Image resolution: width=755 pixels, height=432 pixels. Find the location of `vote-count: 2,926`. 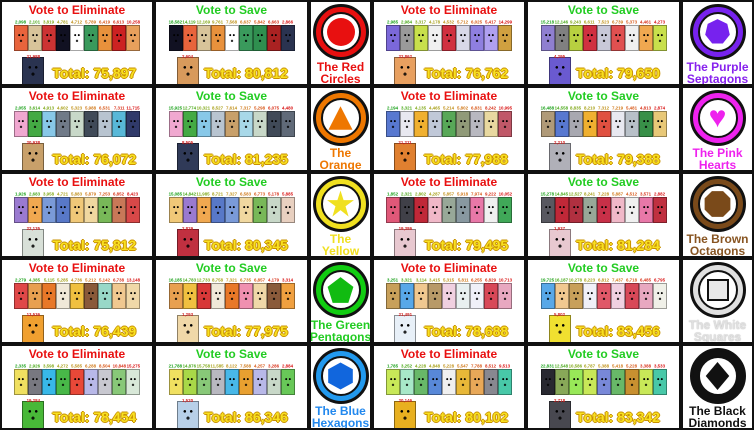

vote-count: 2,926 is located at coordinates (35, 366).